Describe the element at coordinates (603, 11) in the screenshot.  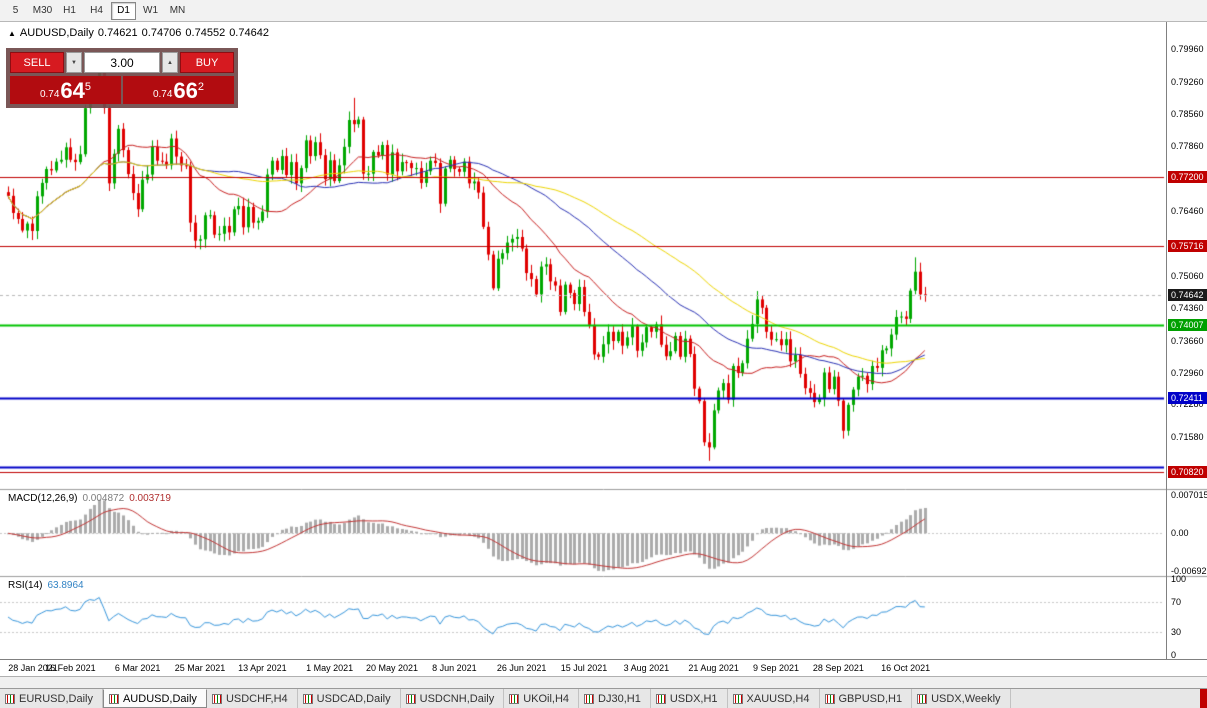
I see `timeframe-toolbar: 5 M30 H1 H4 D1 W1 MN` at that location.